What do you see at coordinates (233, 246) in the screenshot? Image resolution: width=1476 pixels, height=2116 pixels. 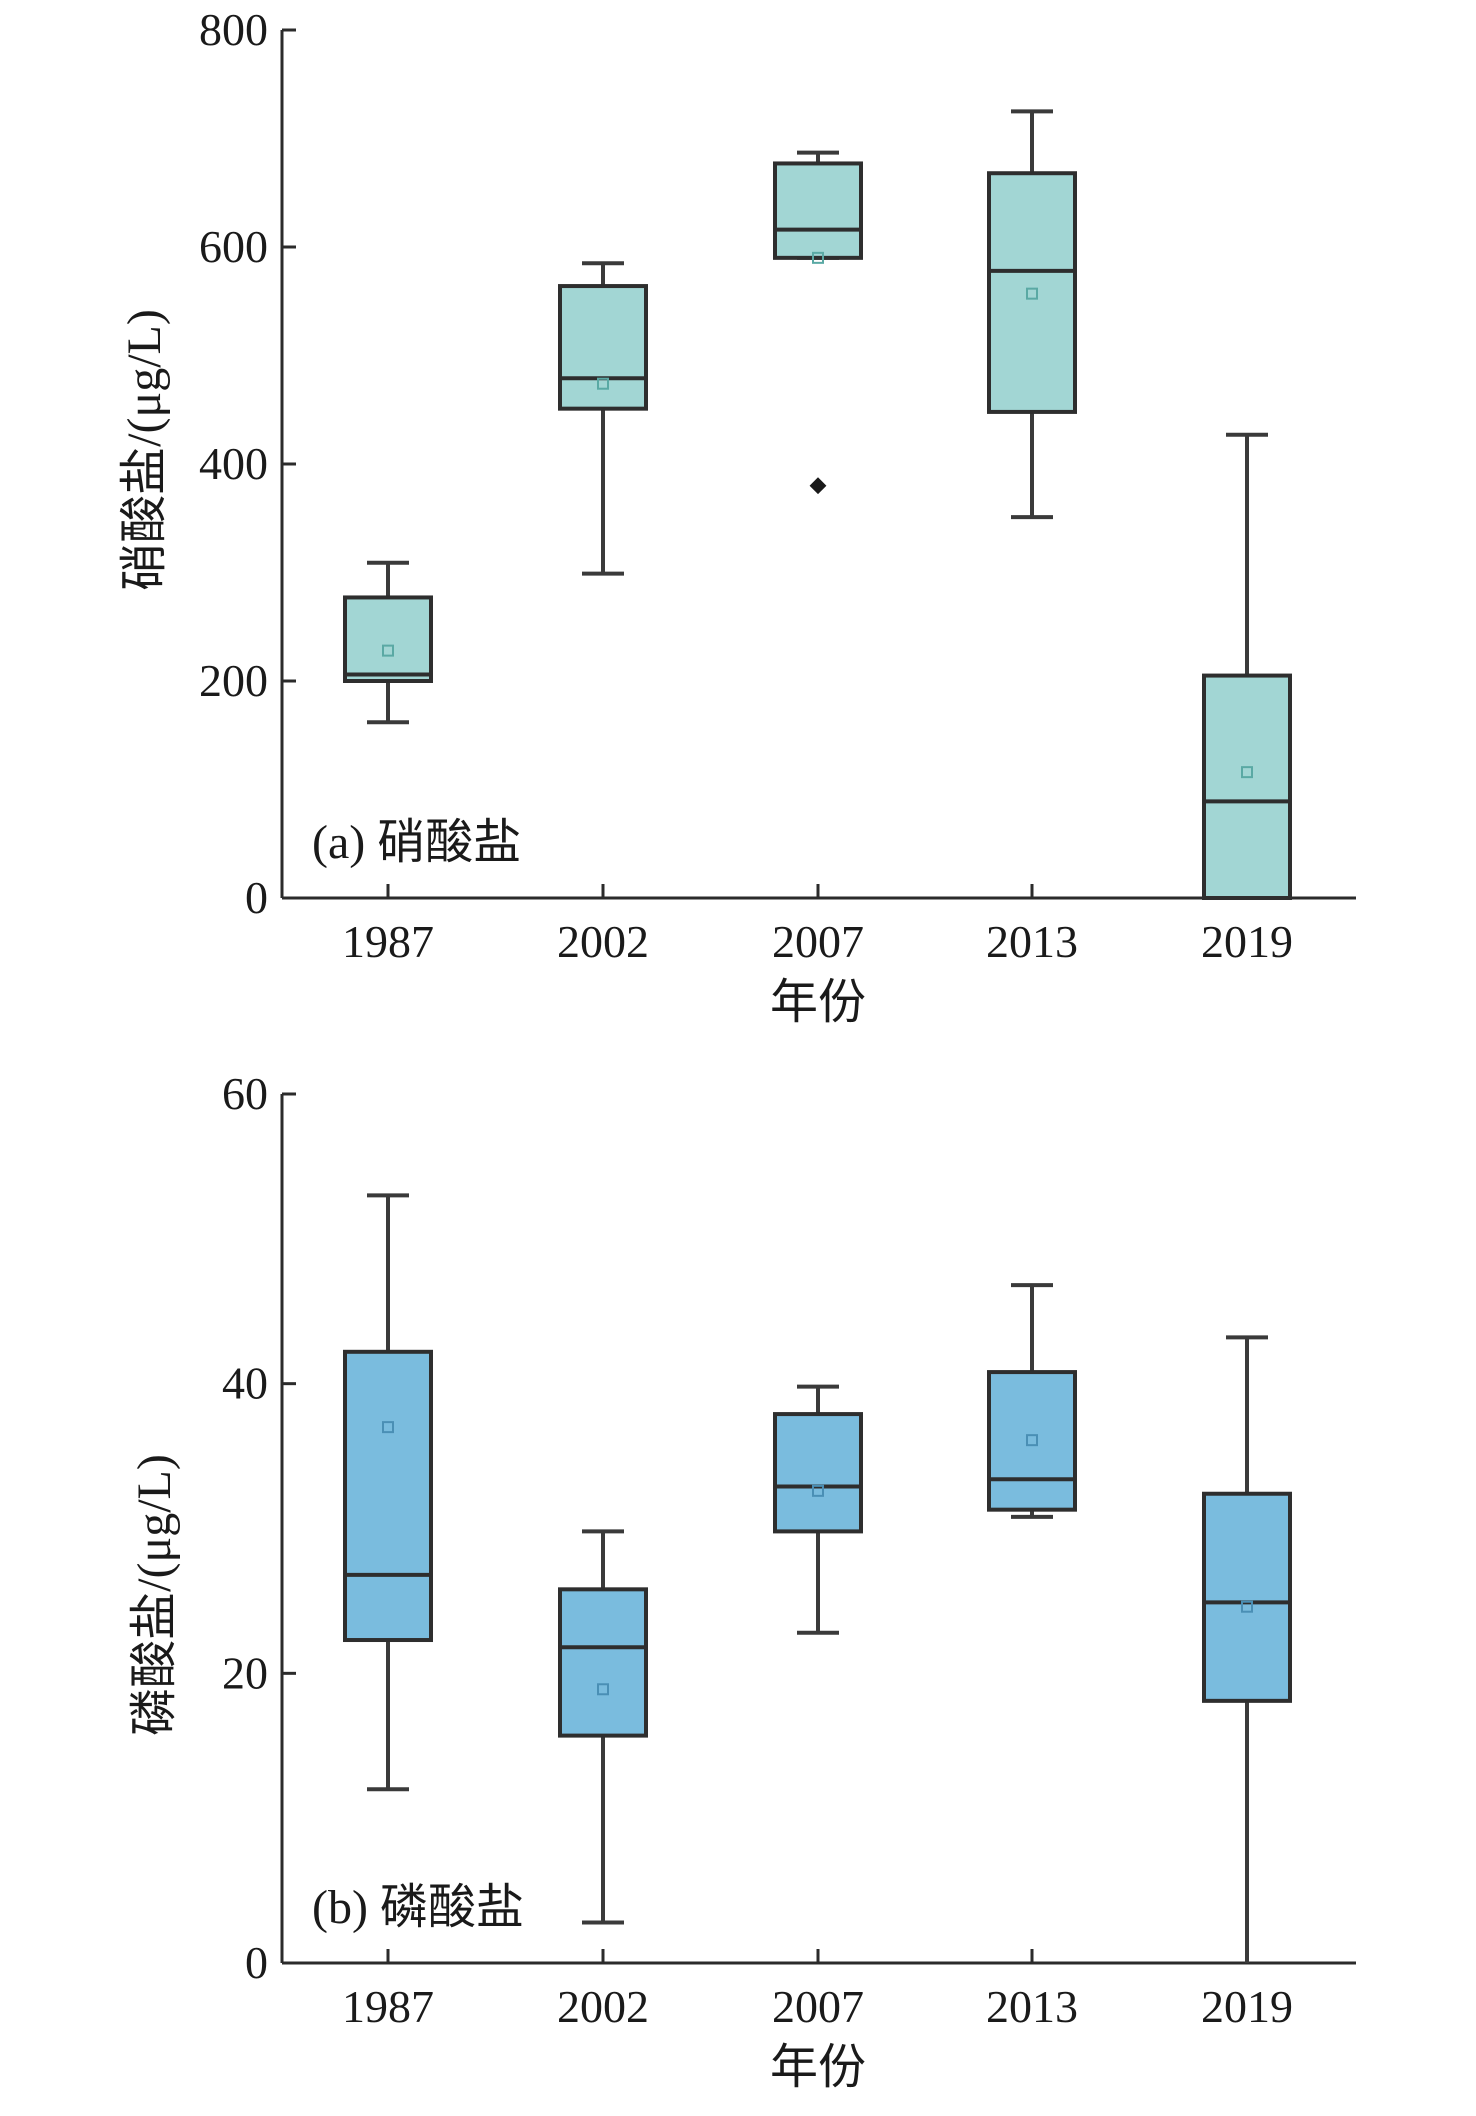 I see `y-tick-label: 600` at bounding box center [233, 246].